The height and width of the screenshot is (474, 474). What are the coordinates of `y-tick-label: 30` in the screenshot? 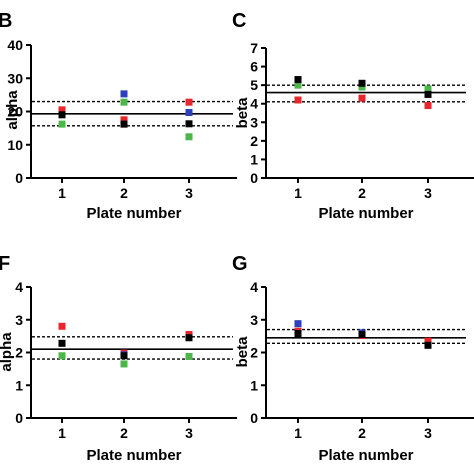 It's located at (15, 78).